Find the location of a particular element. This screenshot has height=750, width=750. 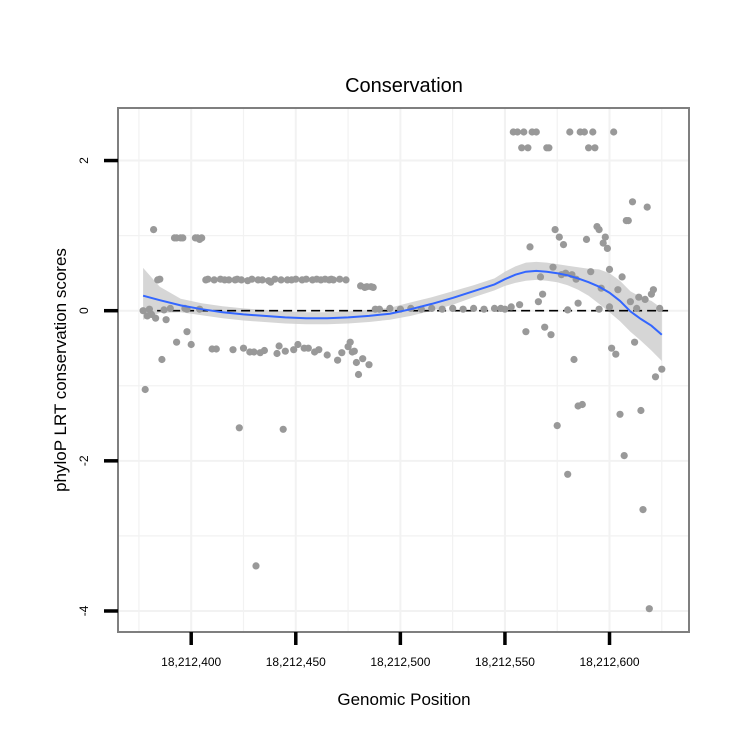

smooth-line-group is located at coordinates (402, 302).